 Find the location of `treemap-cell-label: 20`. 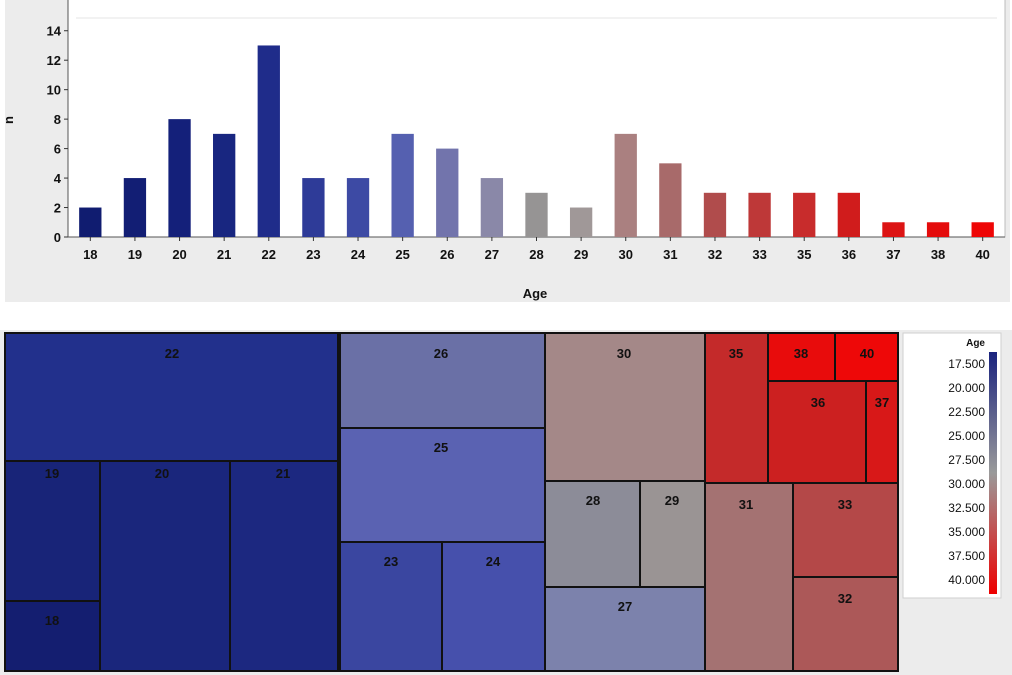

treemap-cell-label: 20 is located at coordinates (162, 473).